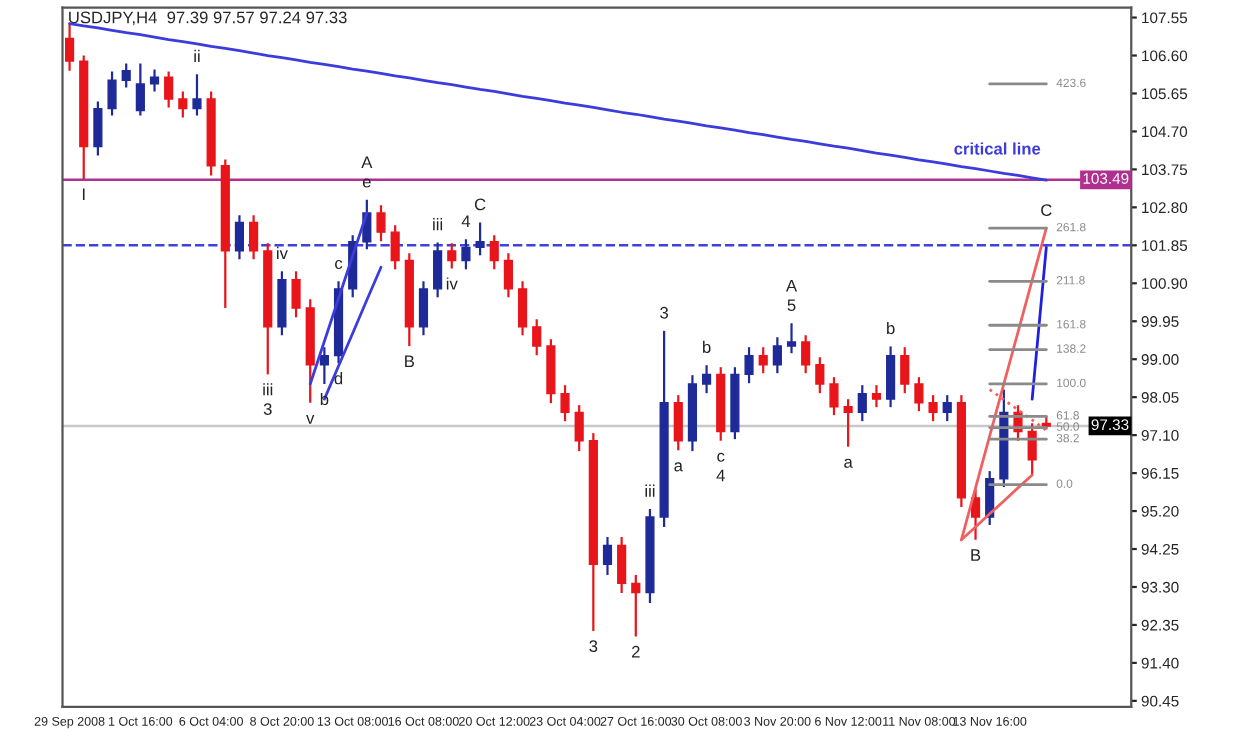 Image resolution: width=1250 pixels, height=756 pixels. What do you see at coordinates (636, 651) in the screenshot?
I see `annotation: 2` at bounding box center [636, 651].